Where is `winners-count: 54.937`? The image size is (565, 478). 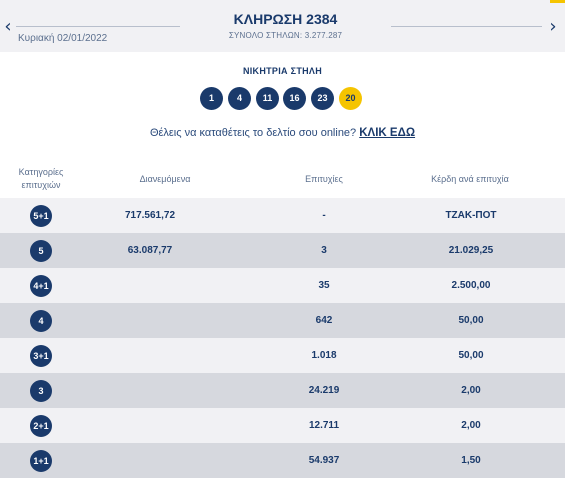 winners-count: 54.937 is located at coordinates (324, 460).